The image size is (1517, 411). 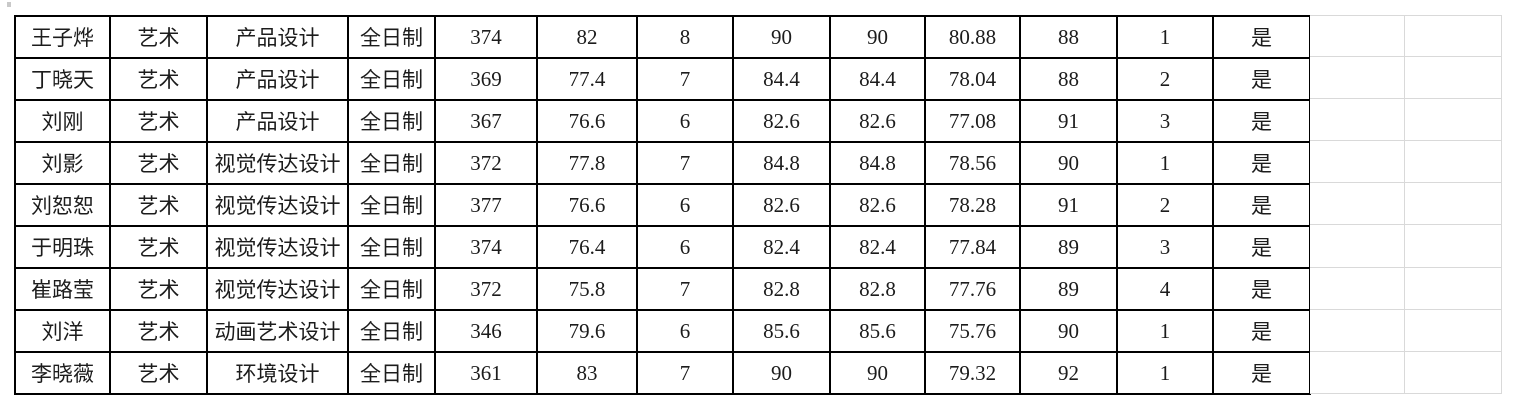 What do you see at coordinates (587, 247) in the screenshot?
I see `table-cell: 76.4` at bounding box center [587, 247].